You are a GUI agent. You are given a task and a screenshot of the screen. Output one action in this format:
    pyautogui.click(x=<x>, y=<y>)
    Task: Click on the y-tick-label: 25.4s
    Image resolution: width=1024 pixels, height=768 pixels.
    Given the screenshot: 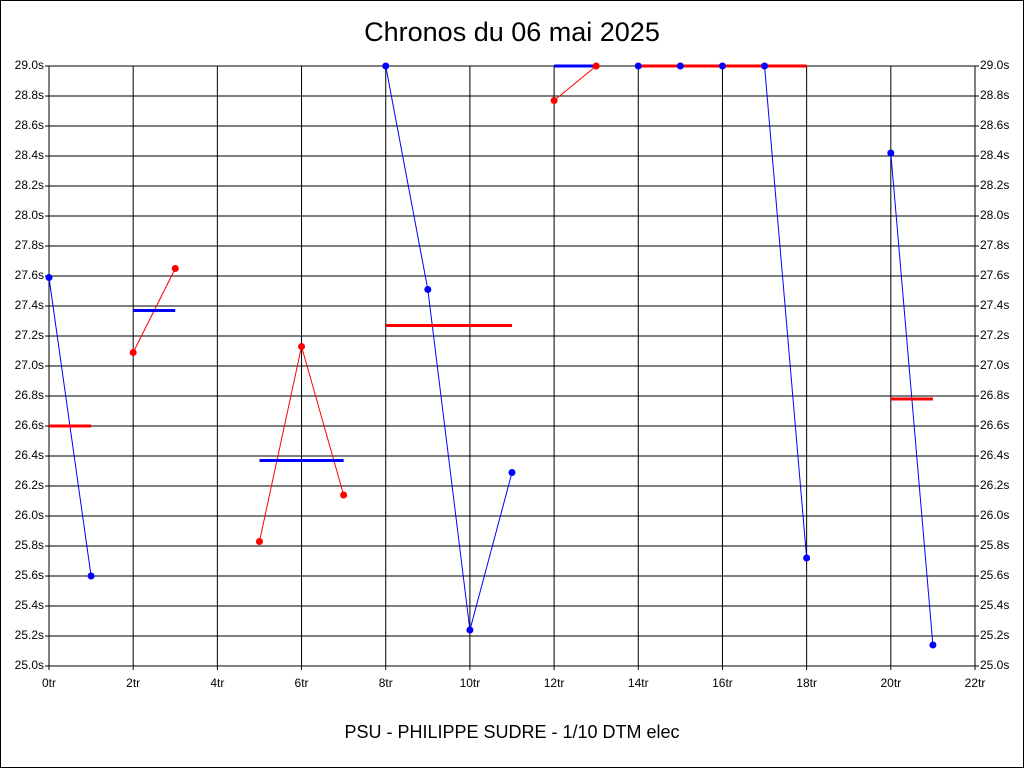 What is the action you would take?
    pyautogui.click(x=29, y=605)
    